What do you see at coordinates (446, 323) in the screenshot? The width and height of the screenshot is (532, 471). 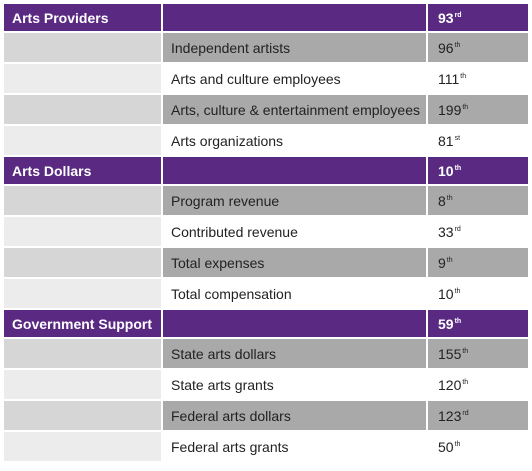 I see `rank: 59` at bounding box center [446, 323].